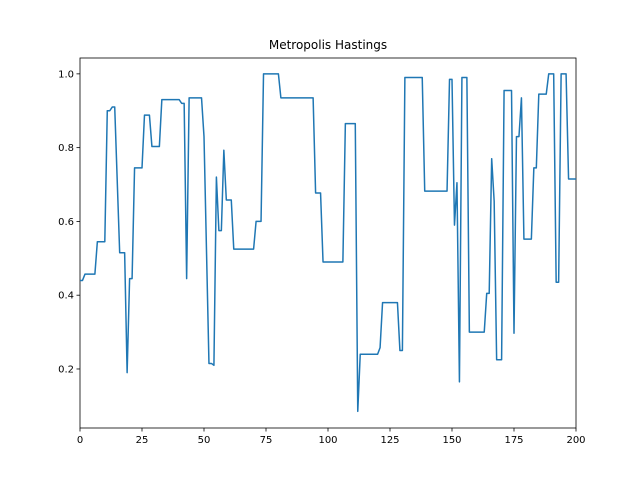  I want to click on y-tick-label: 0.2, so click(66, 369).